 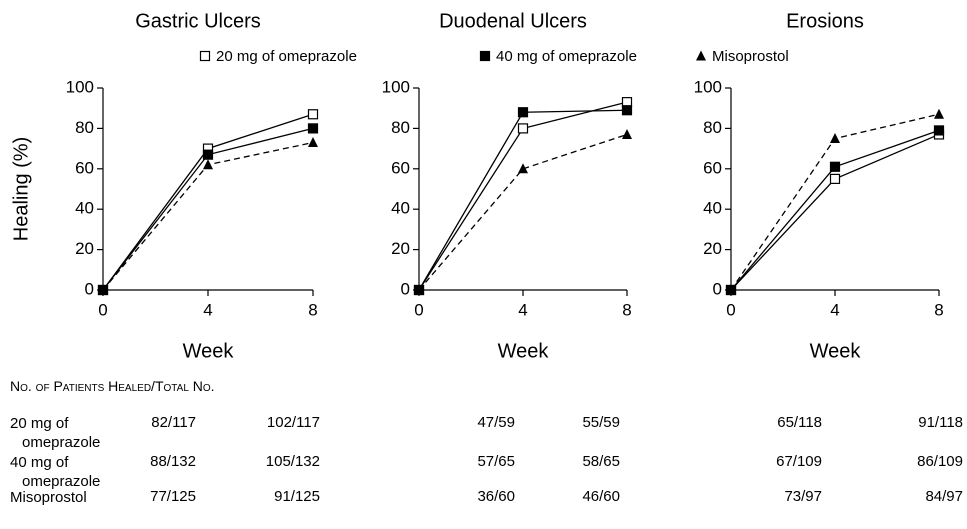 I want to click on table-cell: 58/65, so click(x=601, y=461).